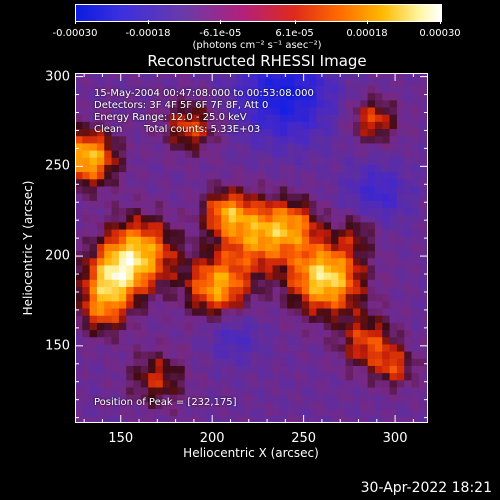  What do you see at coordinates (28, 248) in the screenshot?
I see `y-axis-label: Heliocentric Y (arcsec)` at bounding box center [28, 248].